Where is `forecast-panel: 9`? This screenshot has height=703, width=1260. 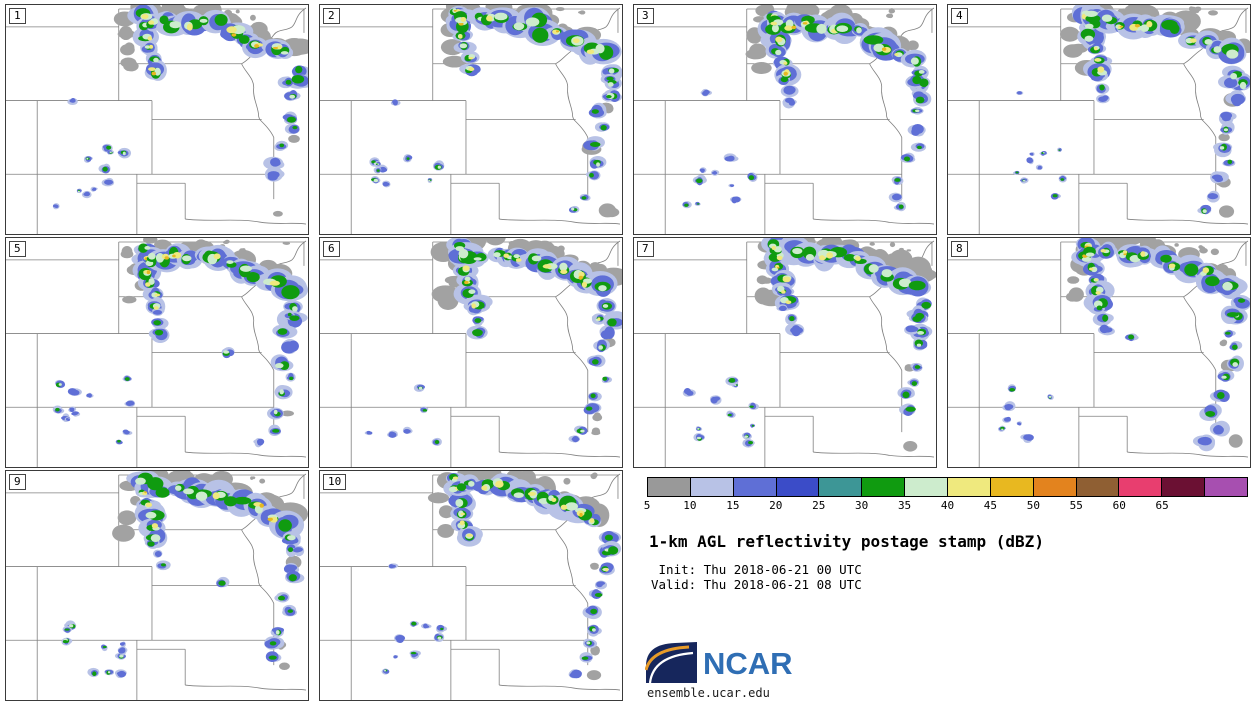
forecast-panel: 9 is located at coordinates (157, 585).